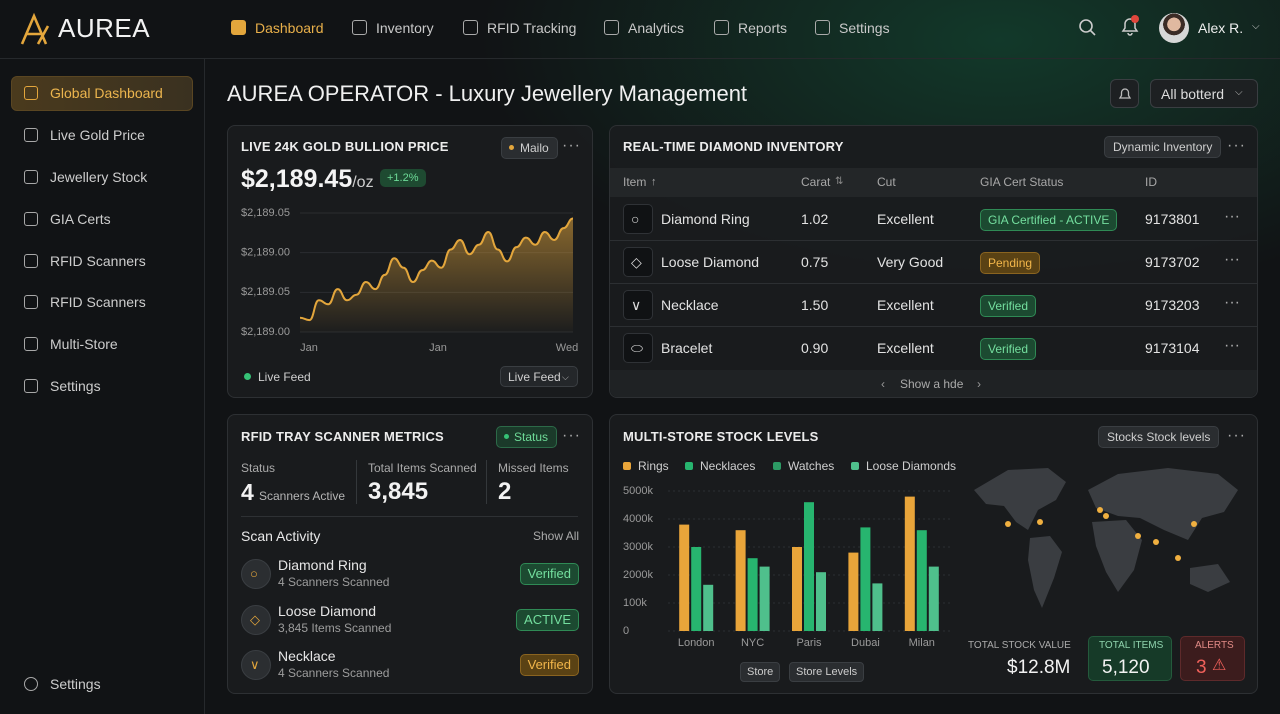 The height and width of the screenshot is (714, 1280). What do you see at coordinates (933, 283) in the screenshot?
I see `row-divider` at bounding box center [933, 283].